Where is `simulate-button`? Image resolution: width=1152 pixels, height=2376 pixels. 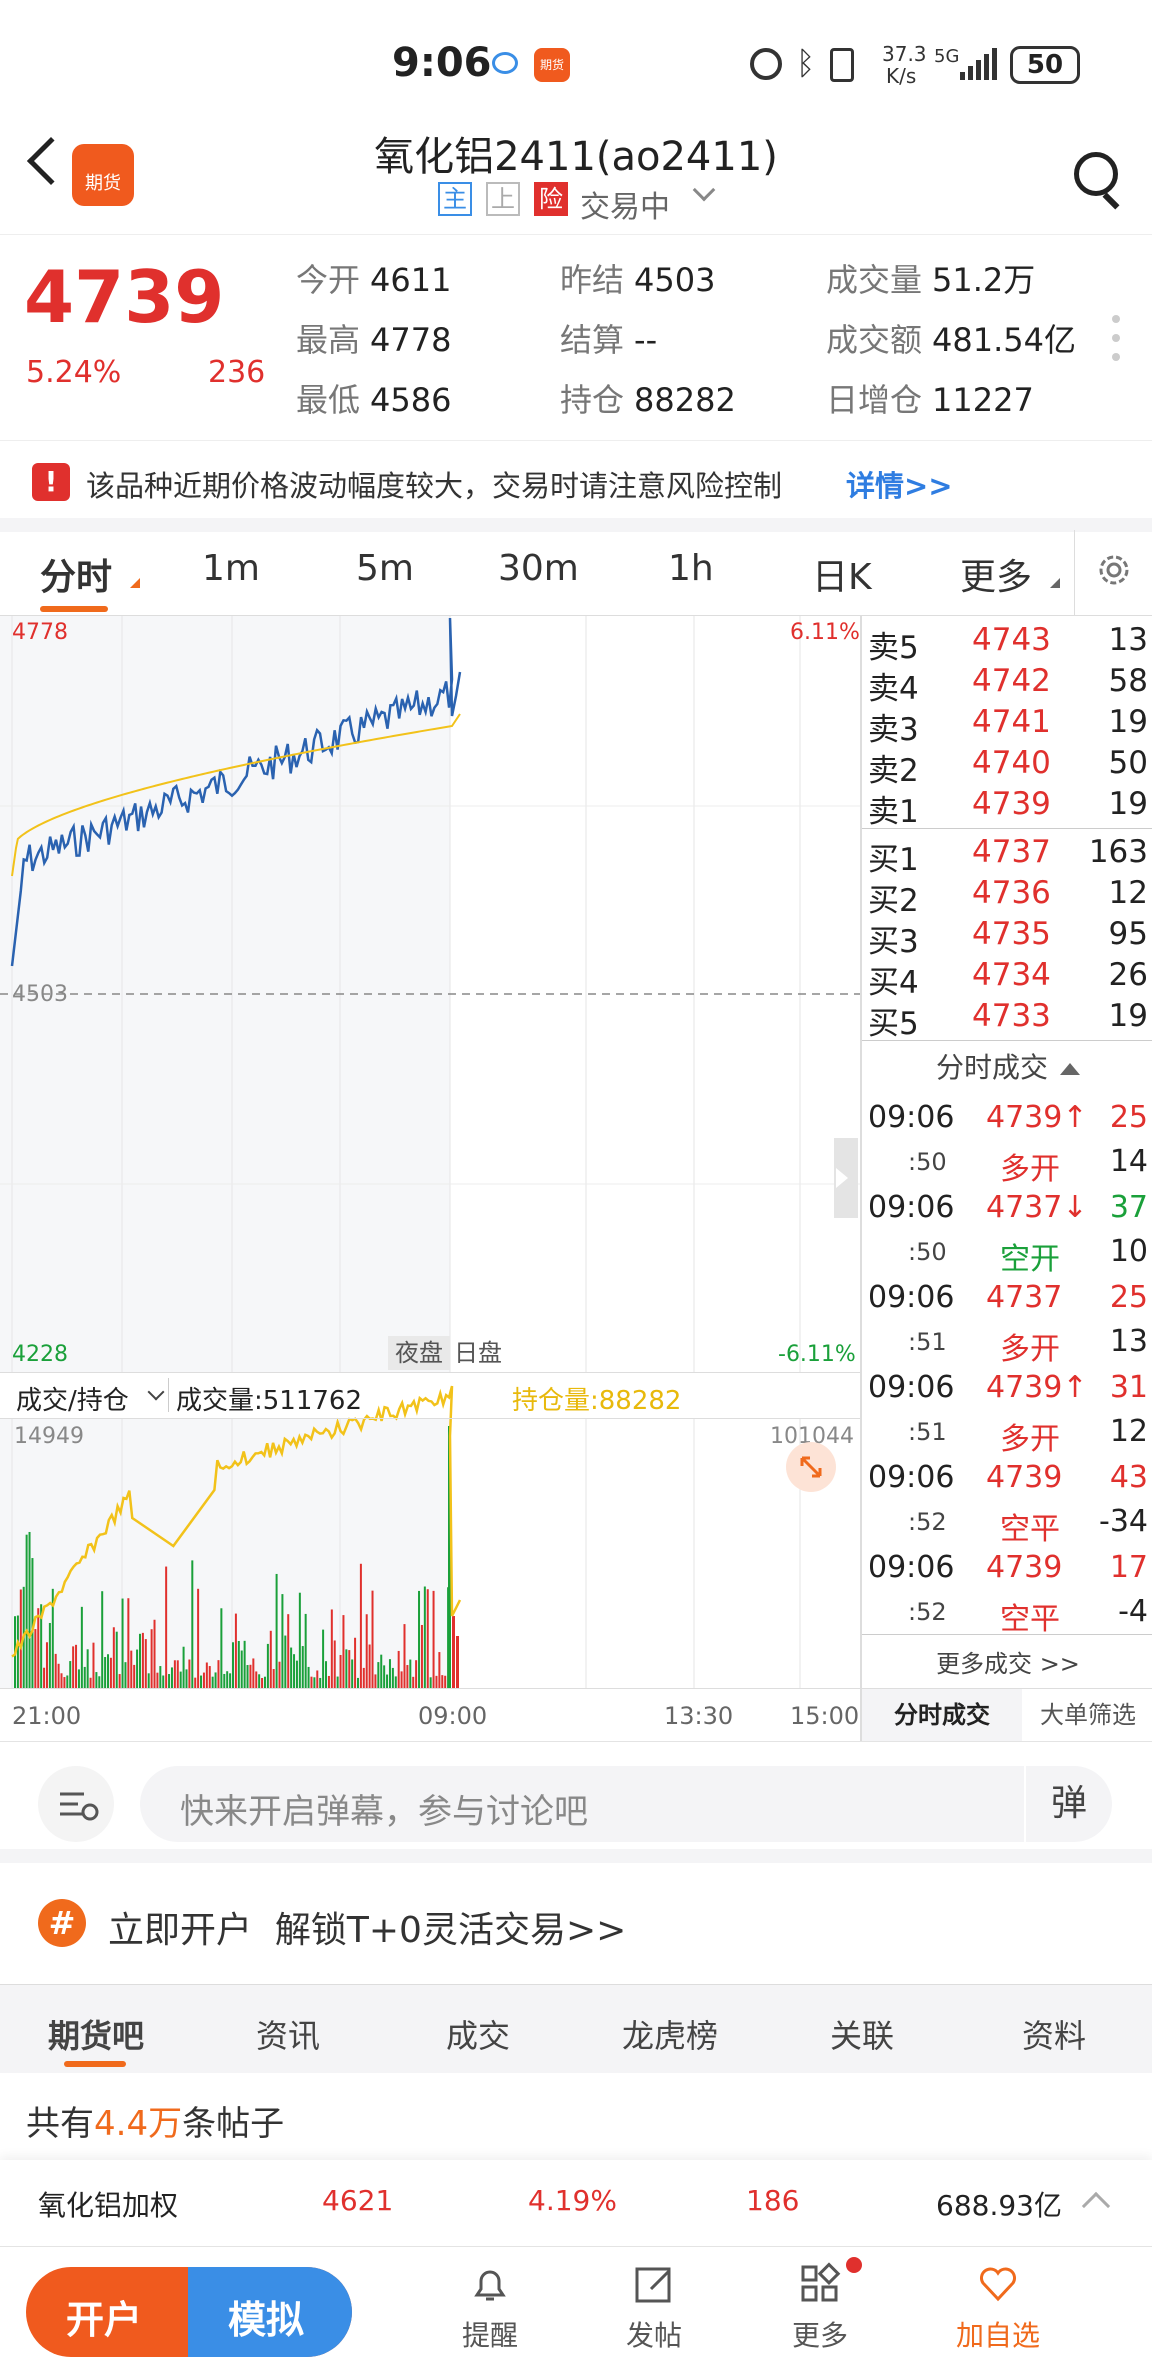
simulate-button is located at coordinates (270, 2312).